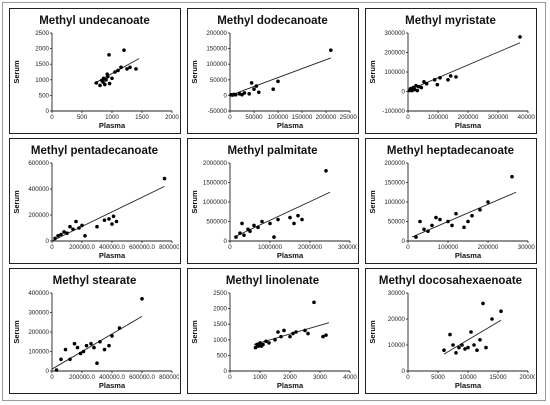 Image resolution: width=550 pixels, height=405 pixels. I want to click on x-tick-label: 15000, so click(498, 377).